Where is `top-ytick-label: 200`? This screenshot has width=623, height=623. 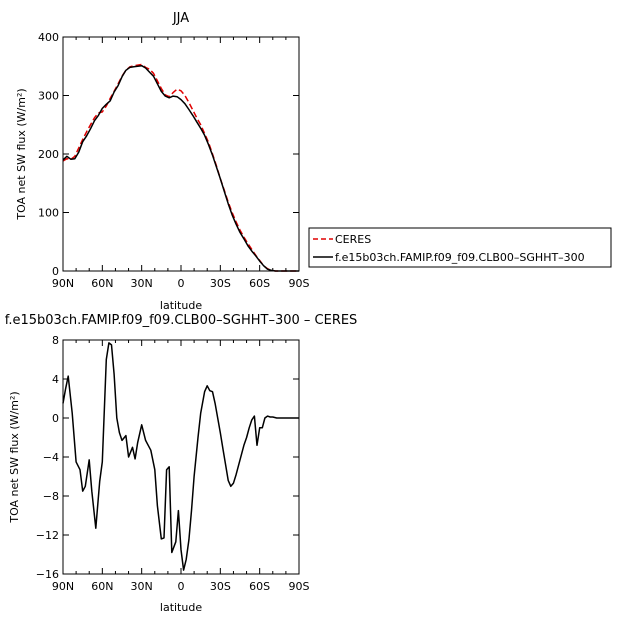
top-ytick-label: 200 is located at coordinates (48, 154).